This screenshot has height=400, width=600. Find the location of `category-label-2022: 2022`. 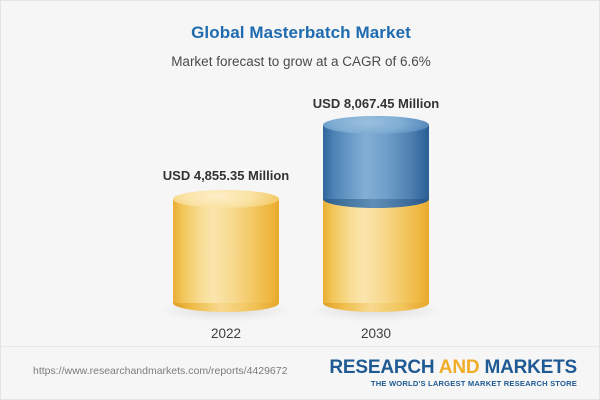

category-label-2022: 2022 is located at coordinates (226, 333).